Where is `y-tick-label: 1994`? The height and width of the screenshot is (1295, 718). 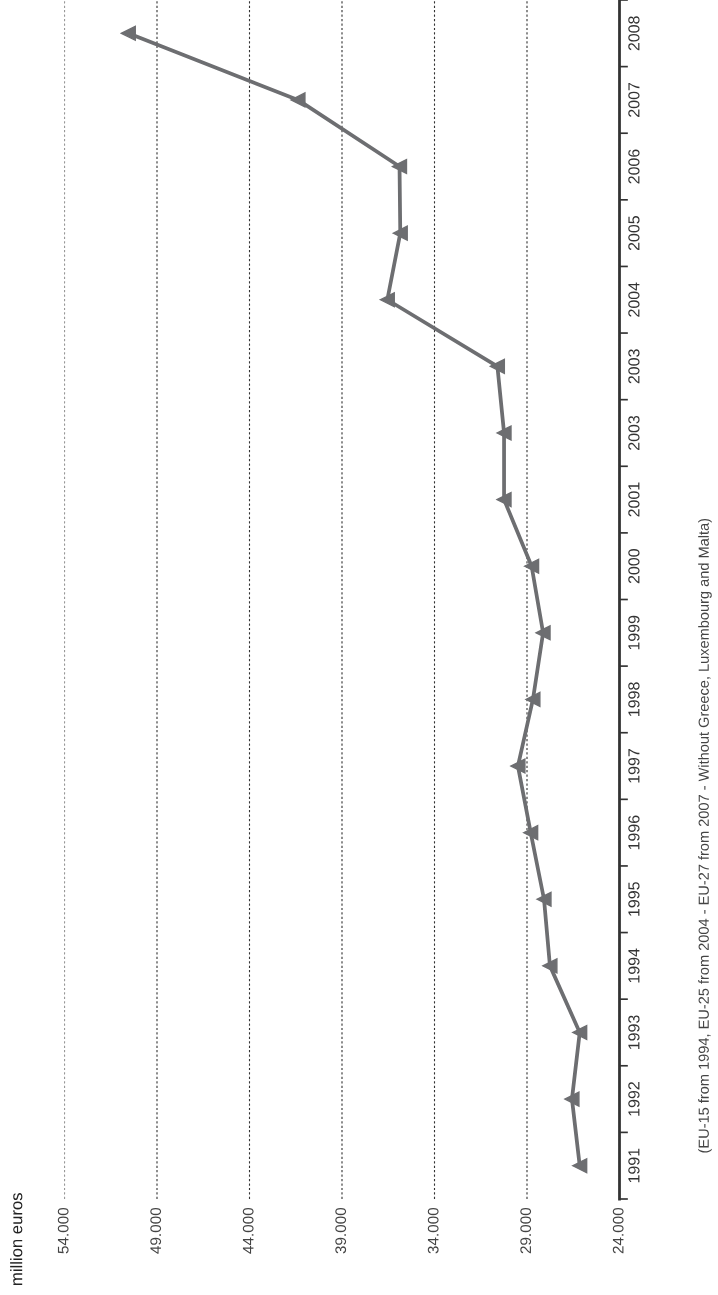
y-tick-label: 1994 is located at coordinates (634, 965).